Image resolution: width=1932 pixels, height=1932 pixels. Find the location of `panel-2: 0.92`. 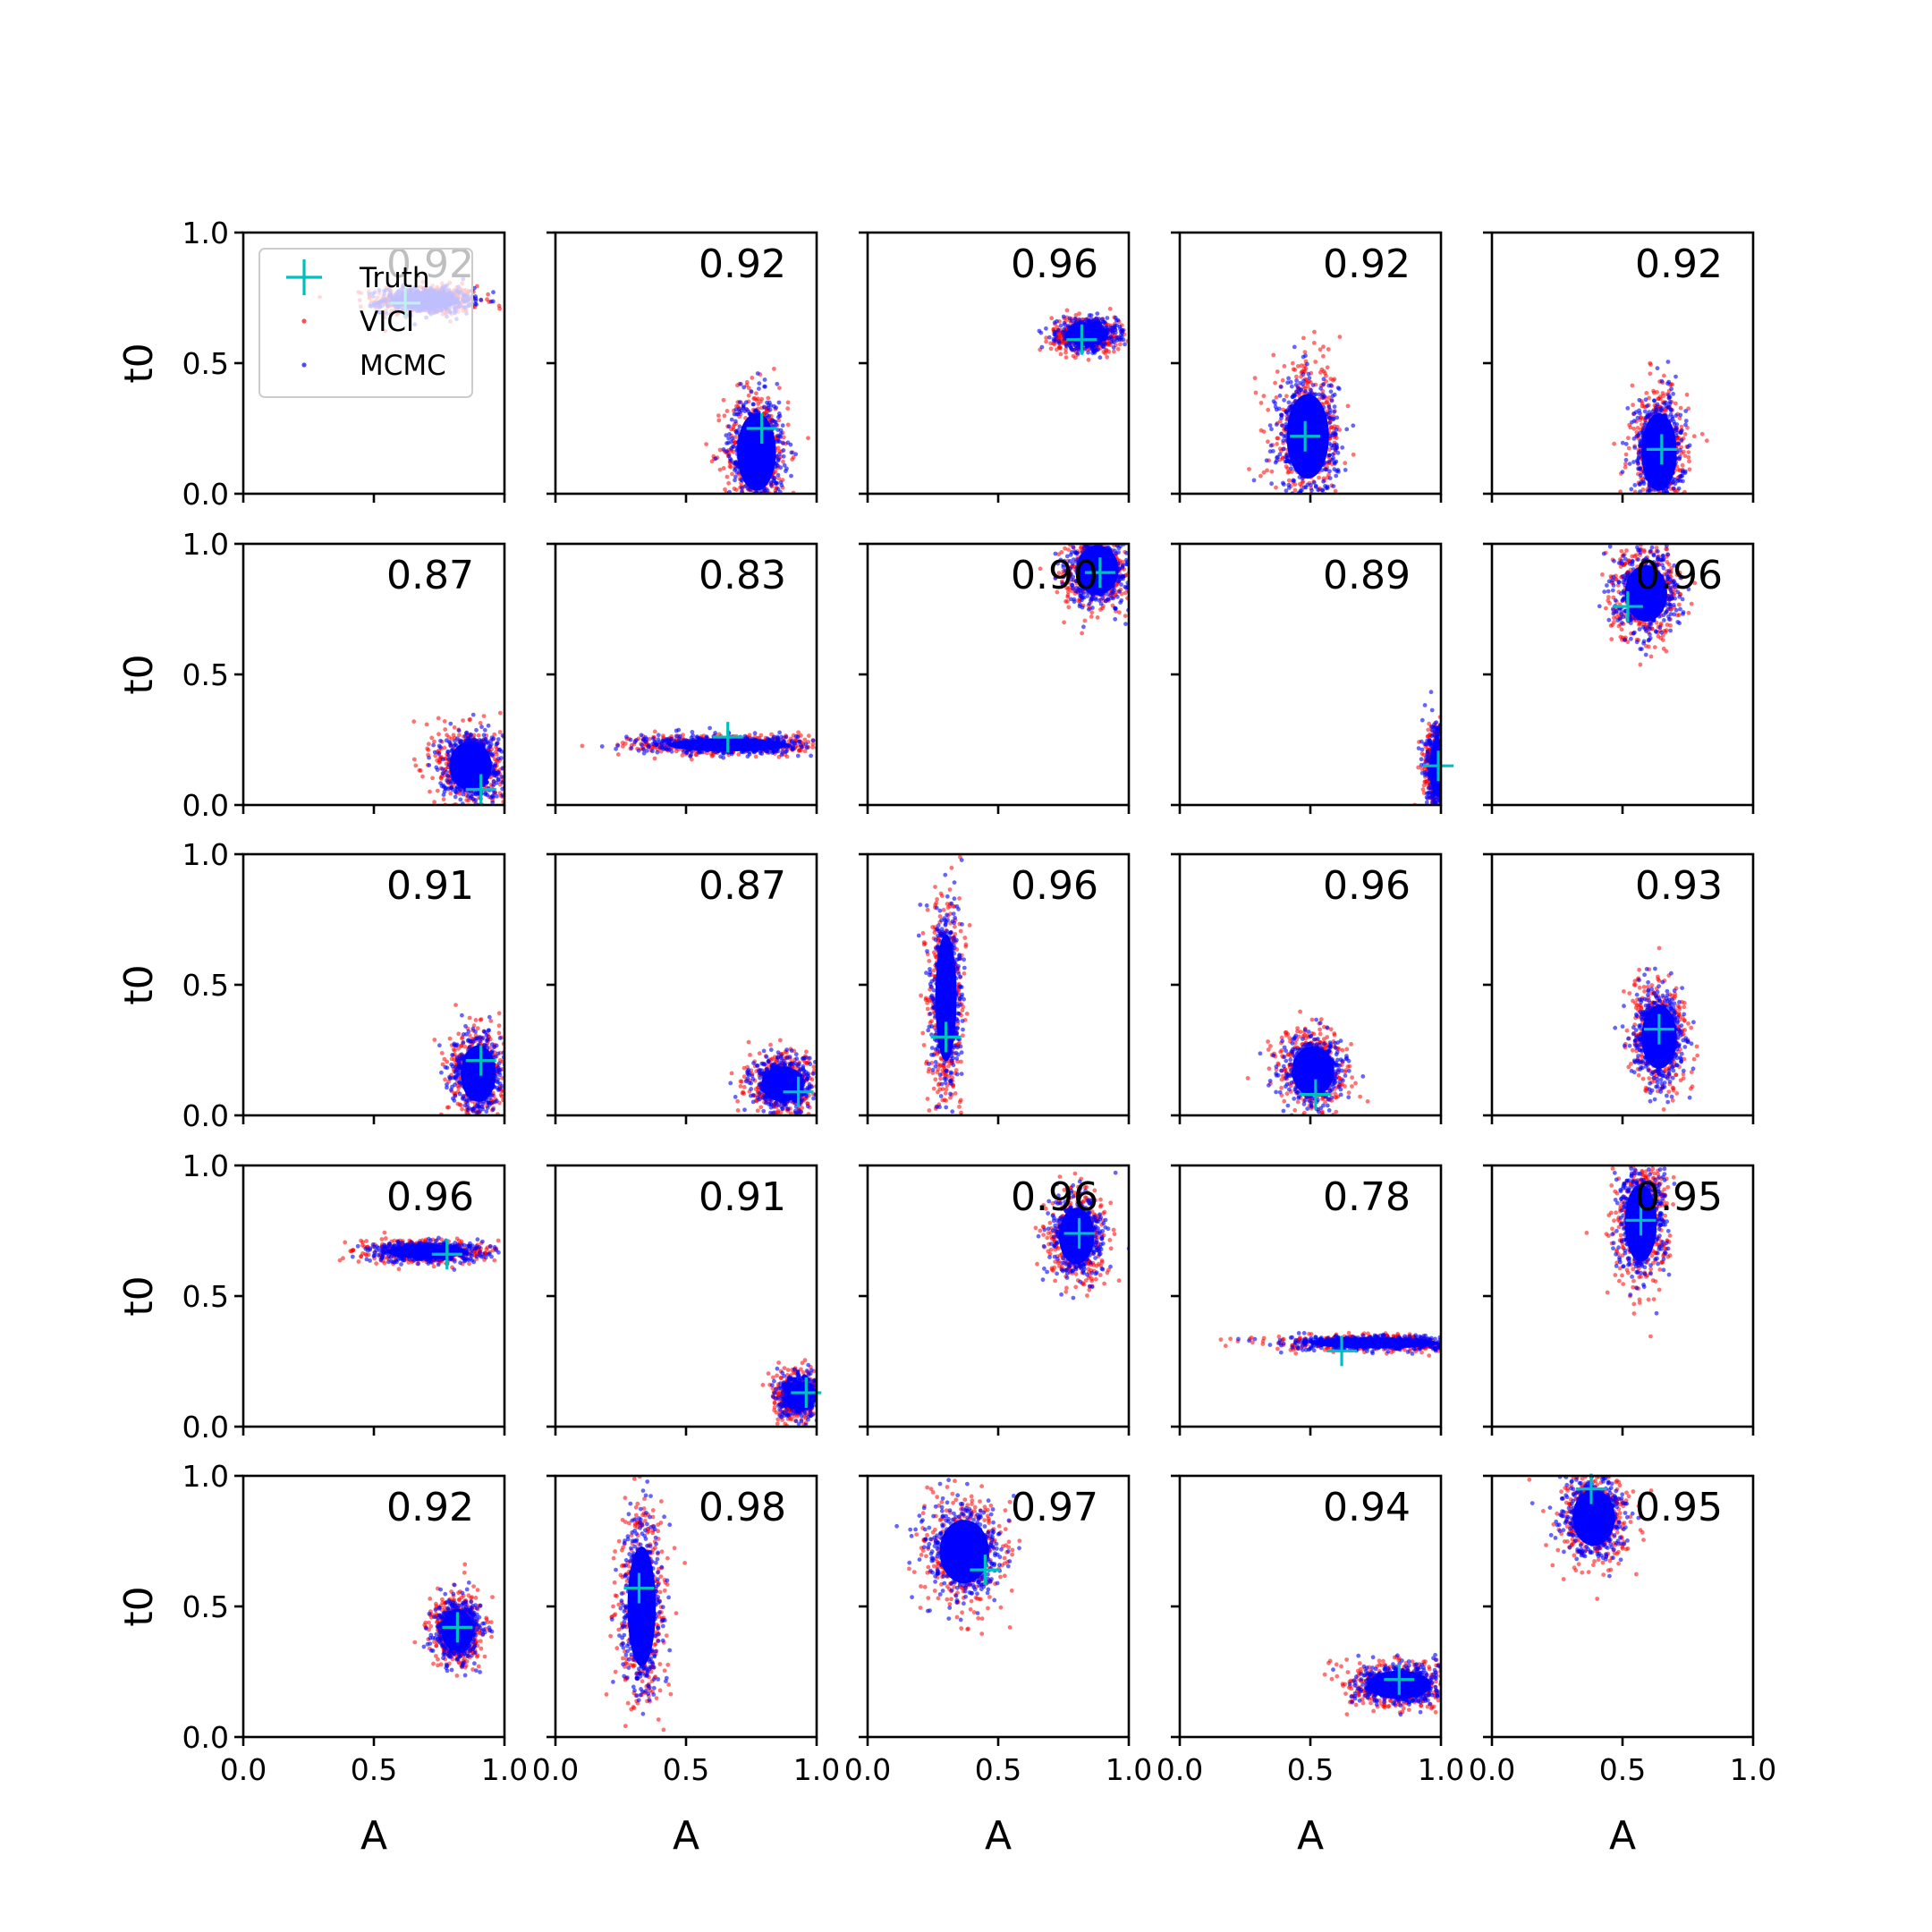

panel-2: 0.92 is located at coordinates (682, 382).